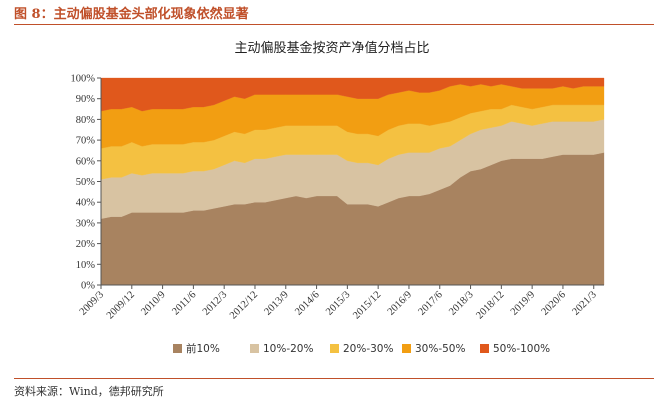  I want to click on x-tick-label: 2018/12, so click(490, 305).